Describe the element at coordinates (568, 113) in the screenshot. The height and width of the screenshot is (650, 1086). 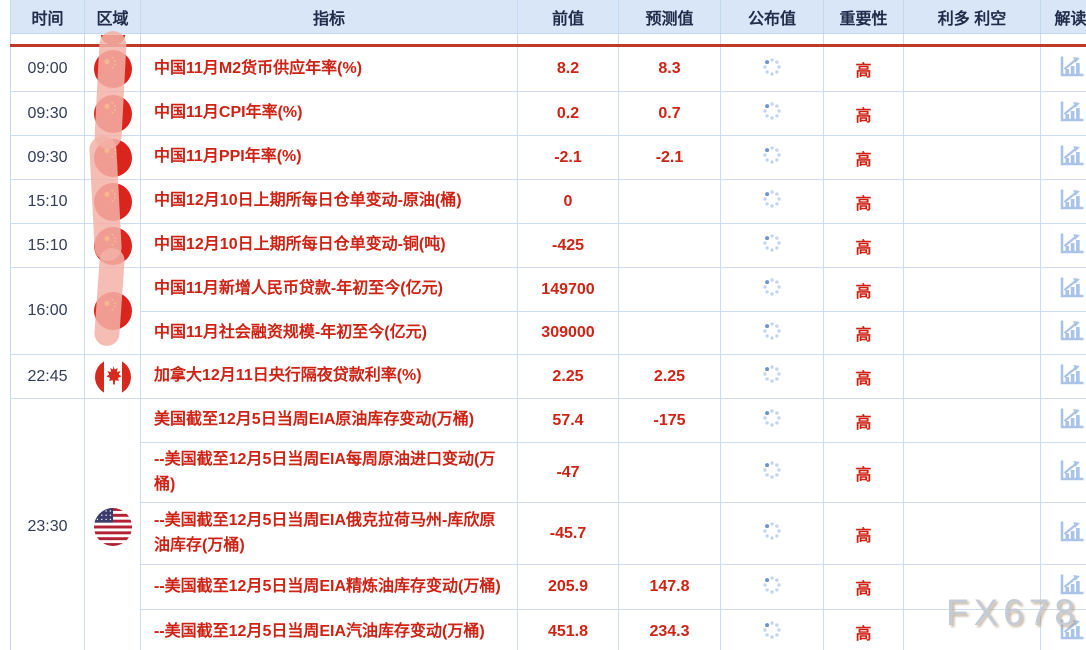
I see `previous-value-cell: 0.2` at that location.